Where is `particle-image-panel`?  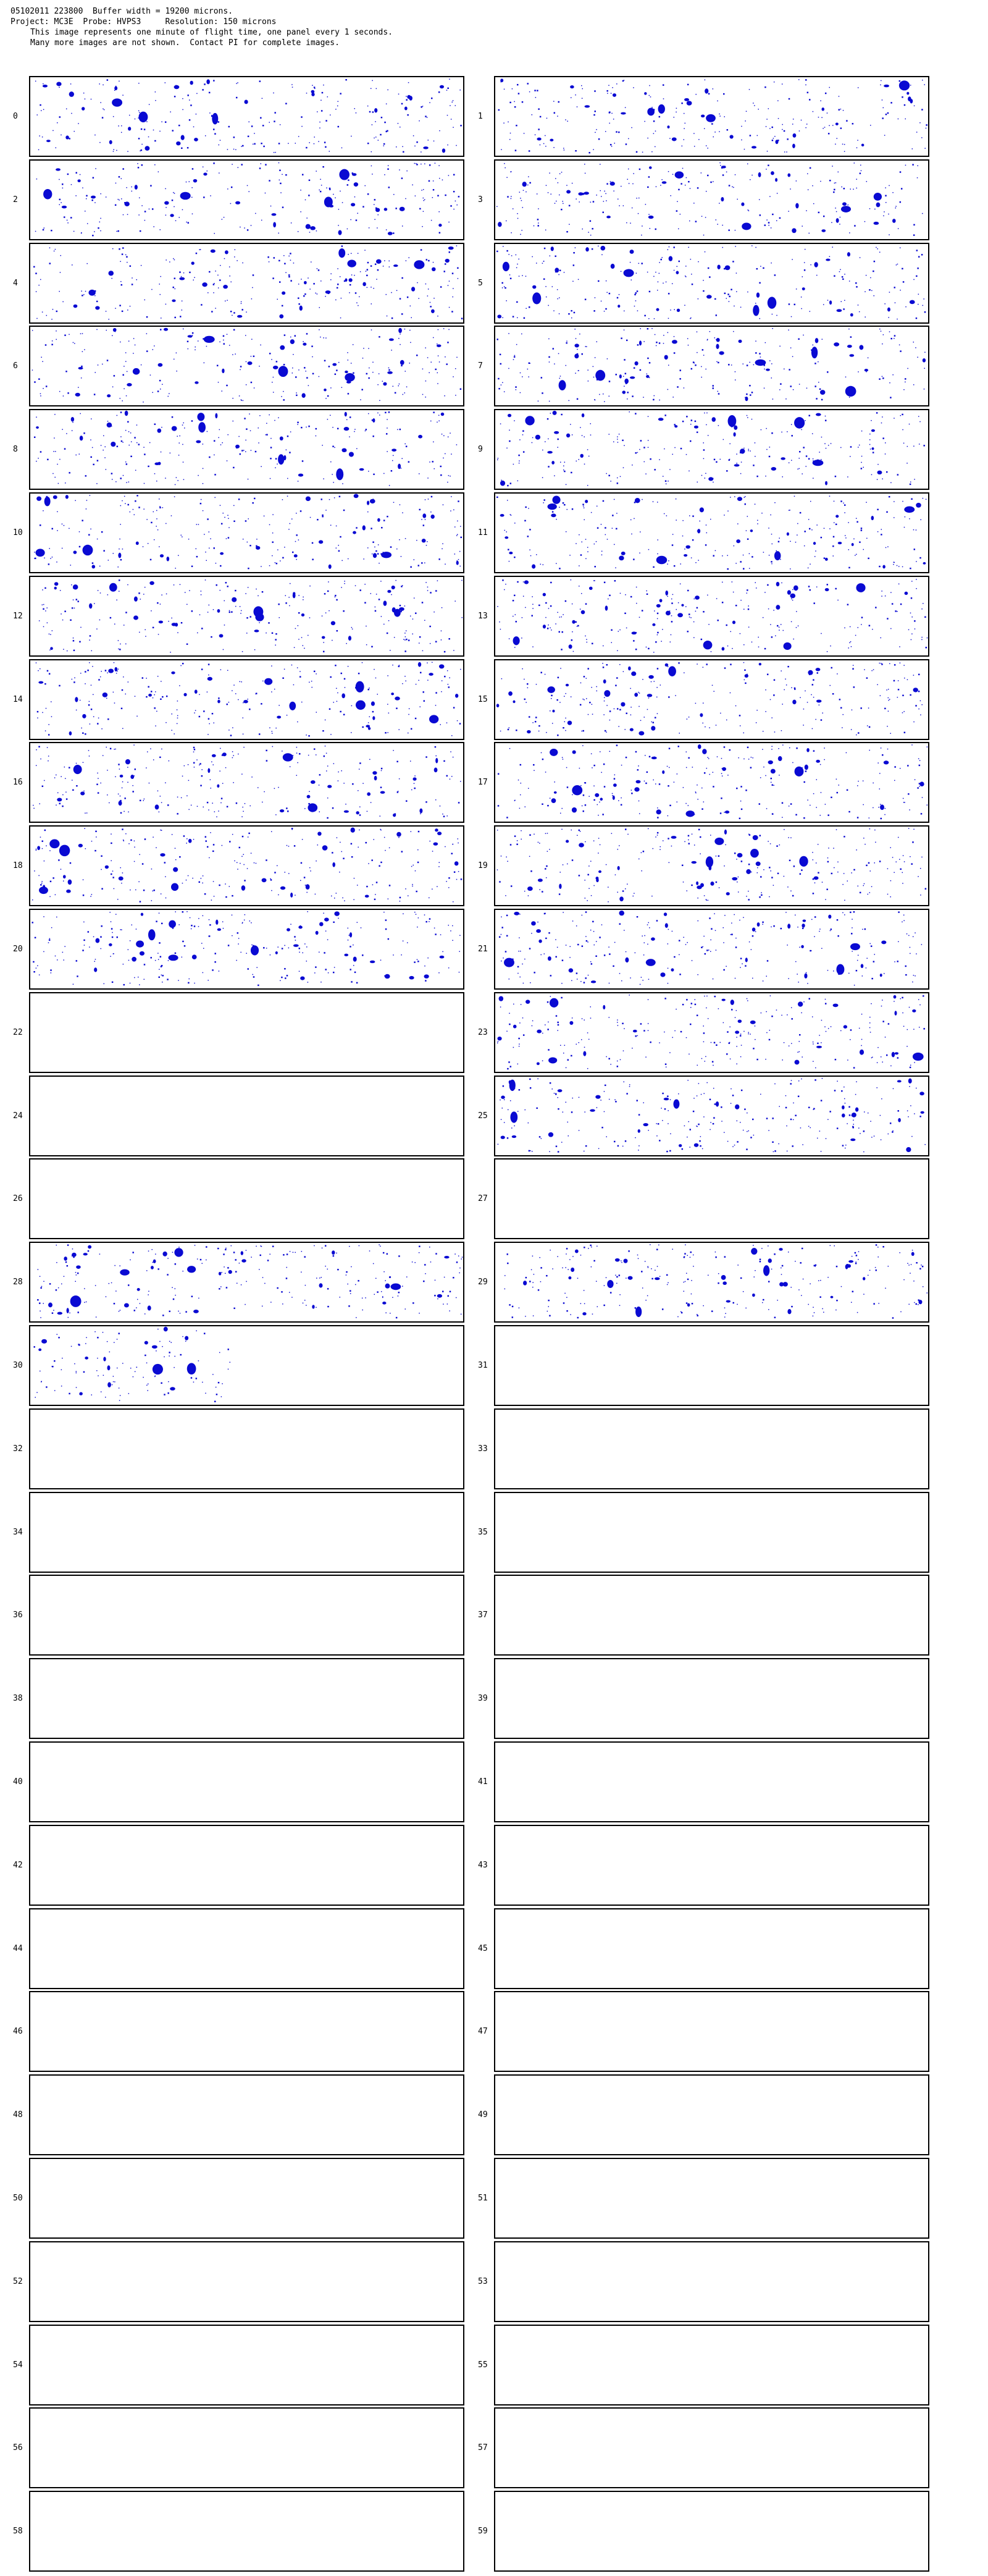 particle-image-panel is located at coordinates (247, 782).